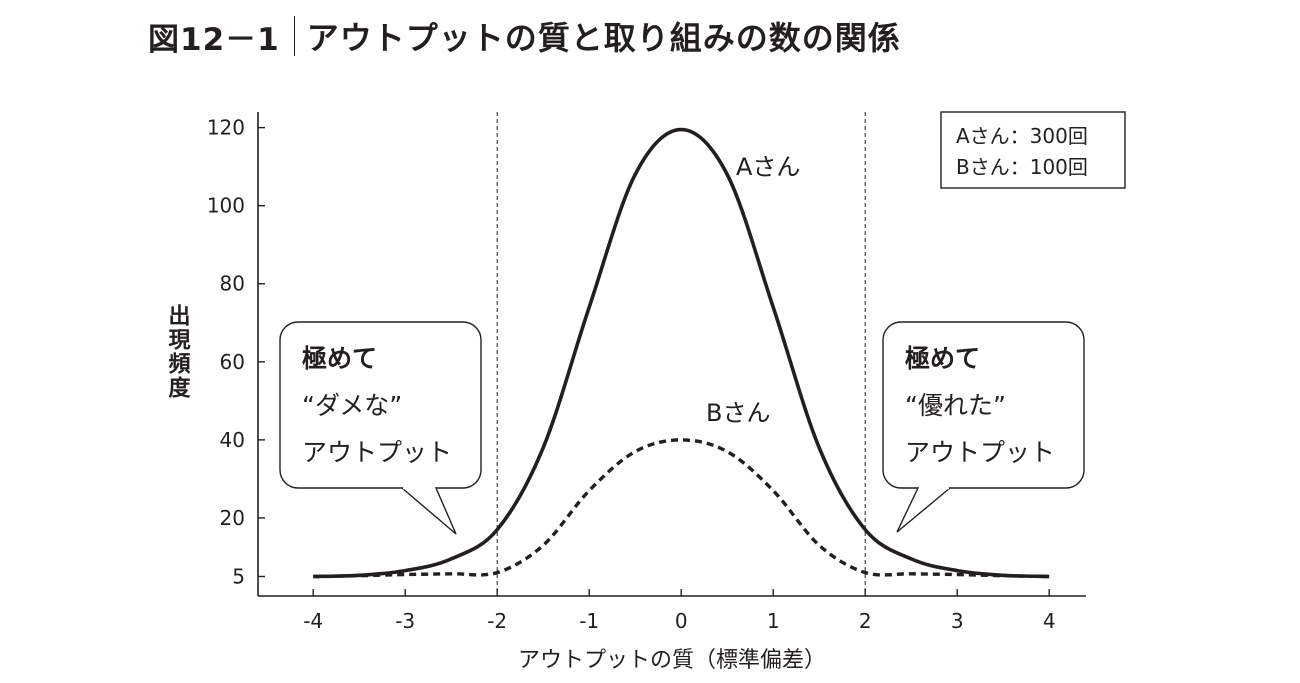  What do you see at coordinates (603, 38) in the screenshot?
I see `figure-title: アウトプットの質と取り組みの数の関係` at bounding box center [603, 38].